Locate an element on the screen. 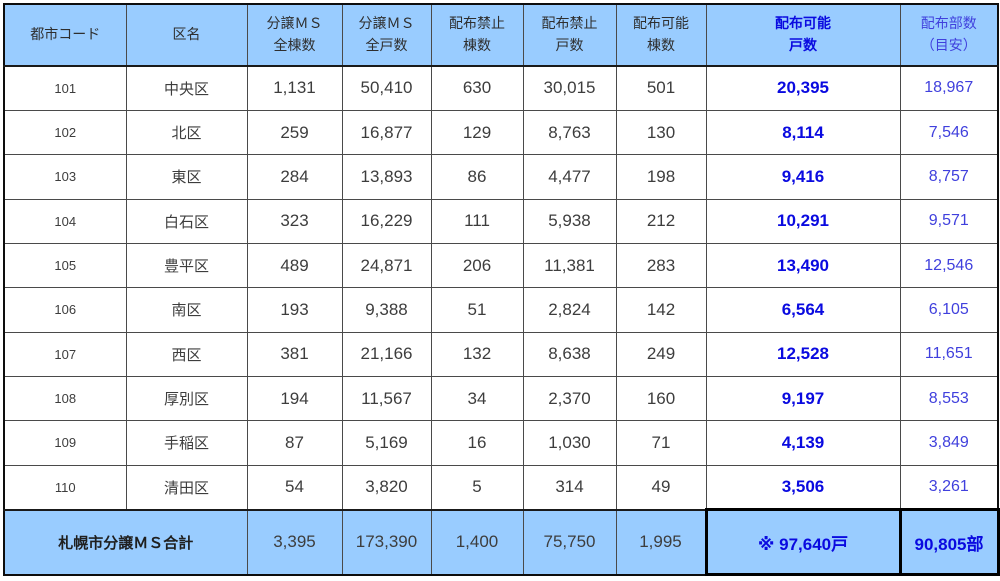 The image size is (1000, 581). column-header-prohibited-buildings: 配布禁止 棟数 is located at coordinates (477, 35).